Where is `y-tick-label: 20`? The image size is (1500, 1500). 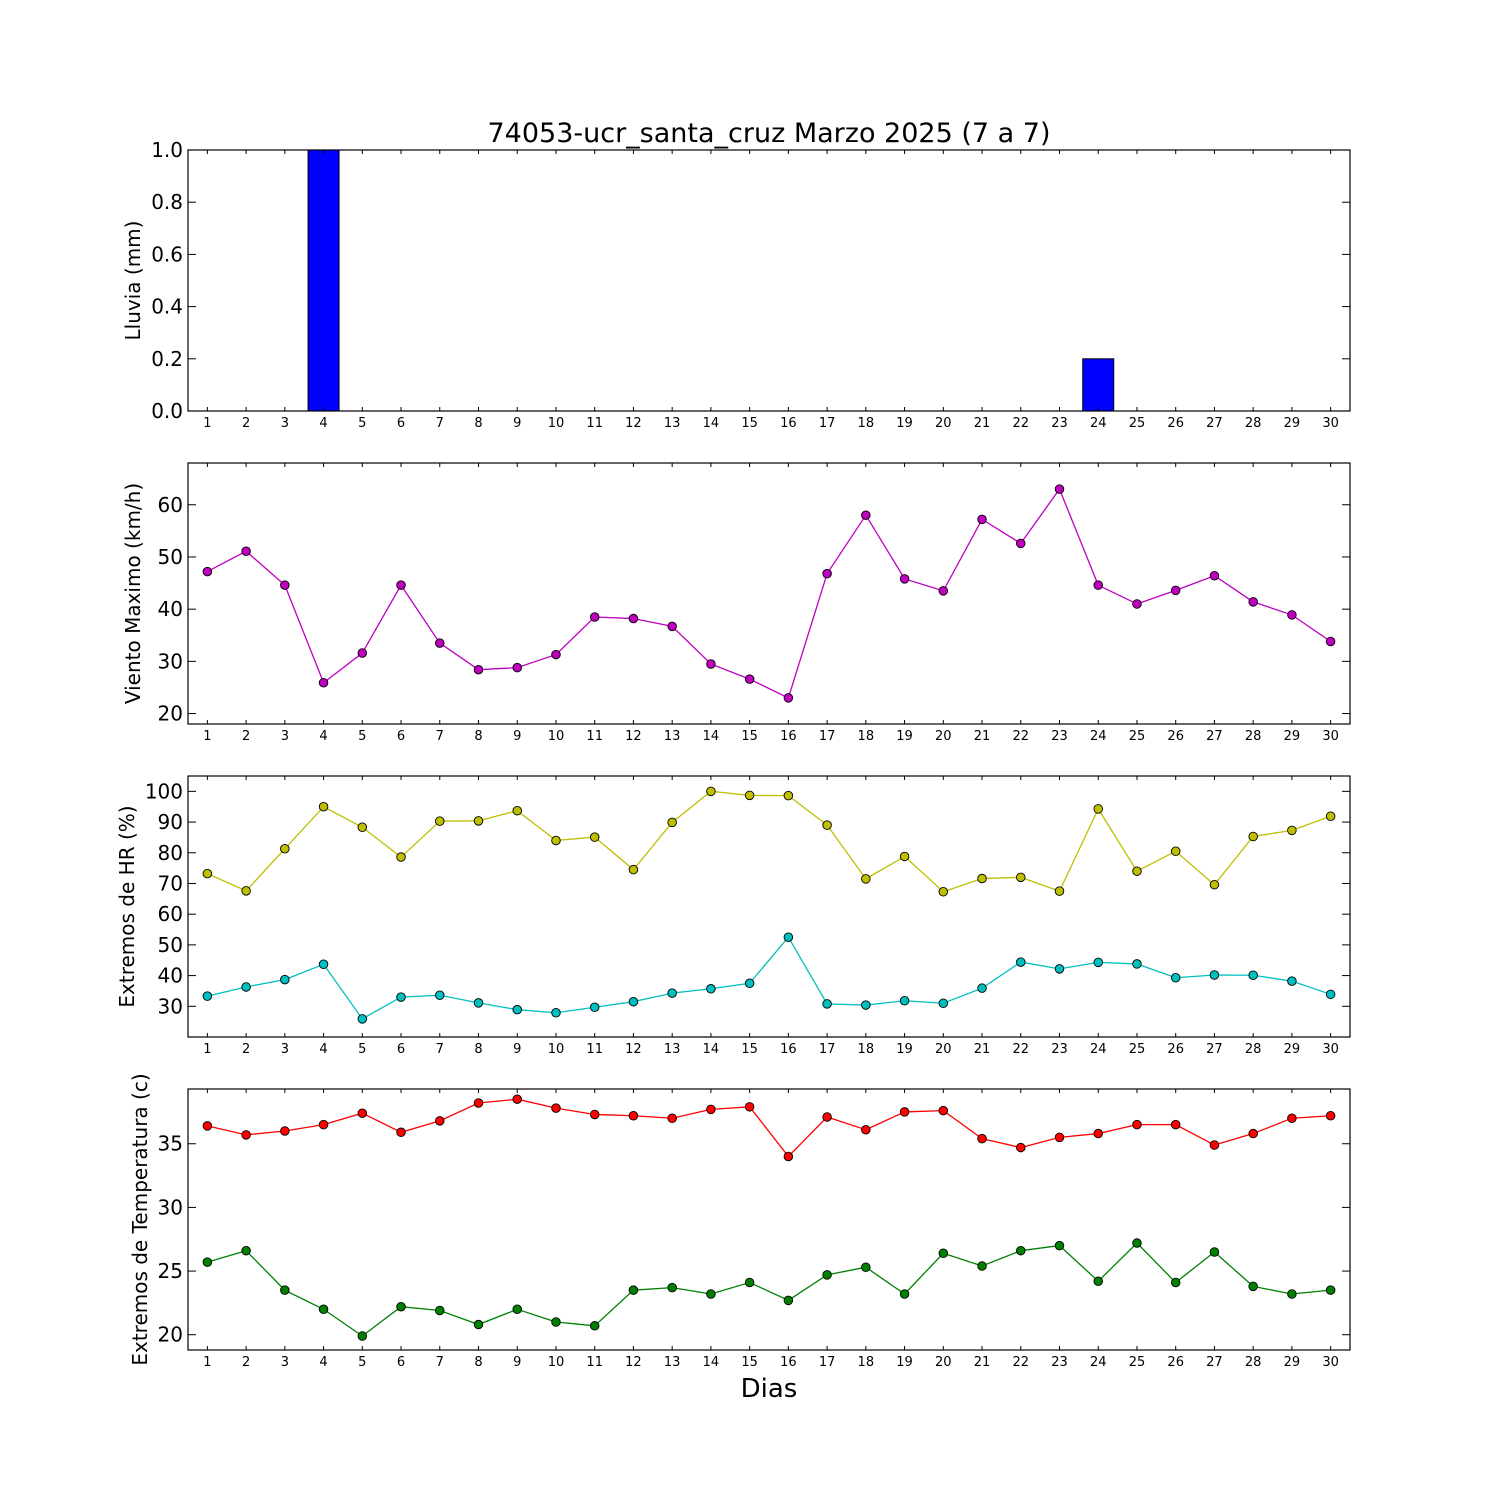 y-tick-label: 20 is located at coordinates (170, 1335).